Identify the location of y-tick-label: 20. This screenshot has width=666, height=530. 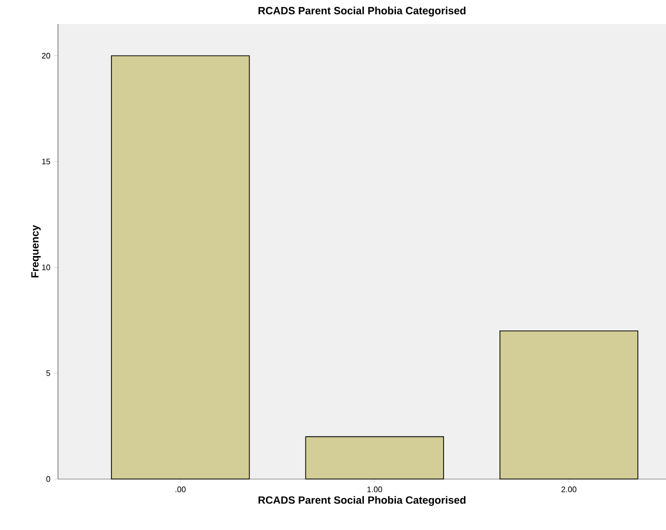
(46, 55).